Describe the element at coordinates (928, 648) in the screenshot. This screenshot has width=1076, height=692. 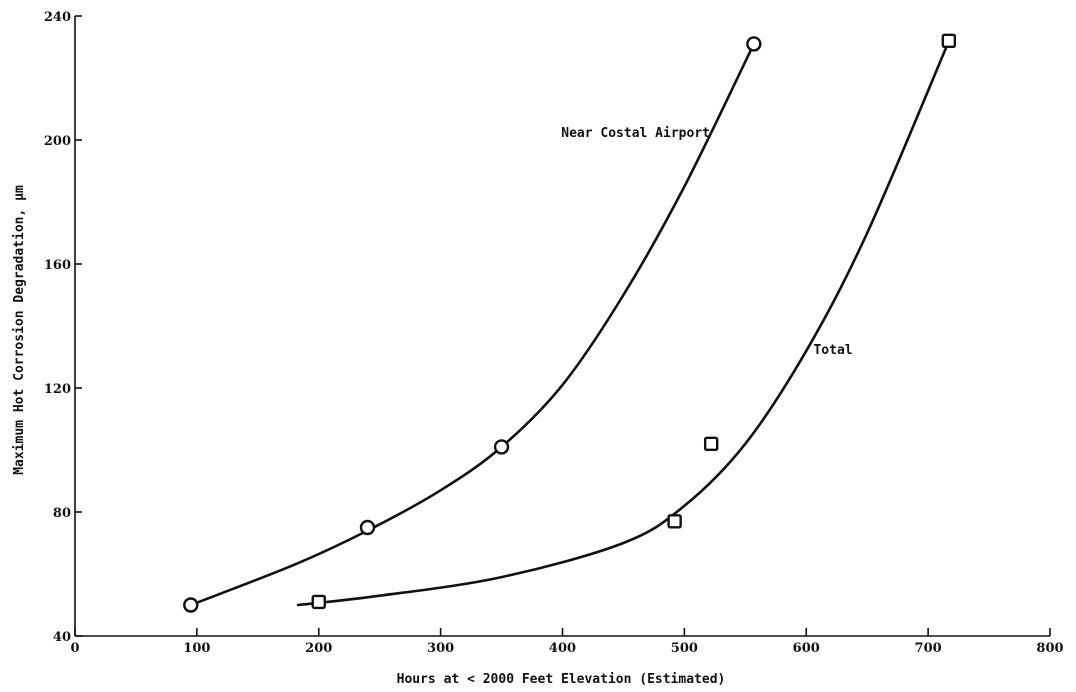
I see `x-tick-label: 700` at that location.